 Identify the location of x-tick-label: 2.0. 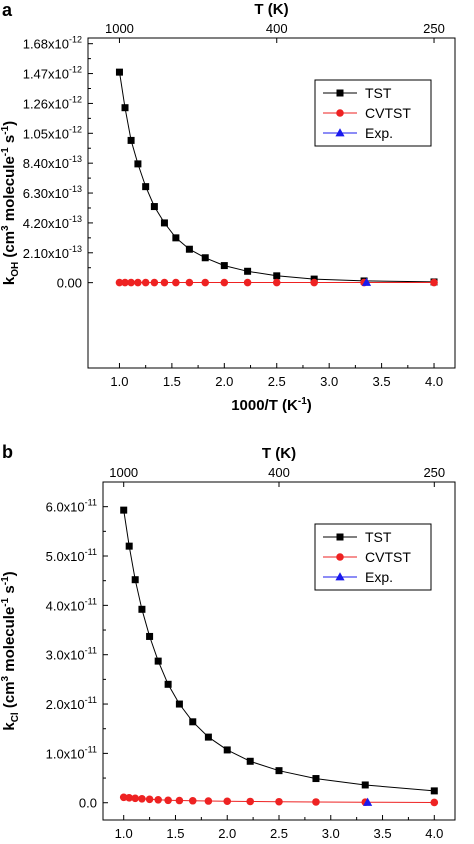
(227, 833).